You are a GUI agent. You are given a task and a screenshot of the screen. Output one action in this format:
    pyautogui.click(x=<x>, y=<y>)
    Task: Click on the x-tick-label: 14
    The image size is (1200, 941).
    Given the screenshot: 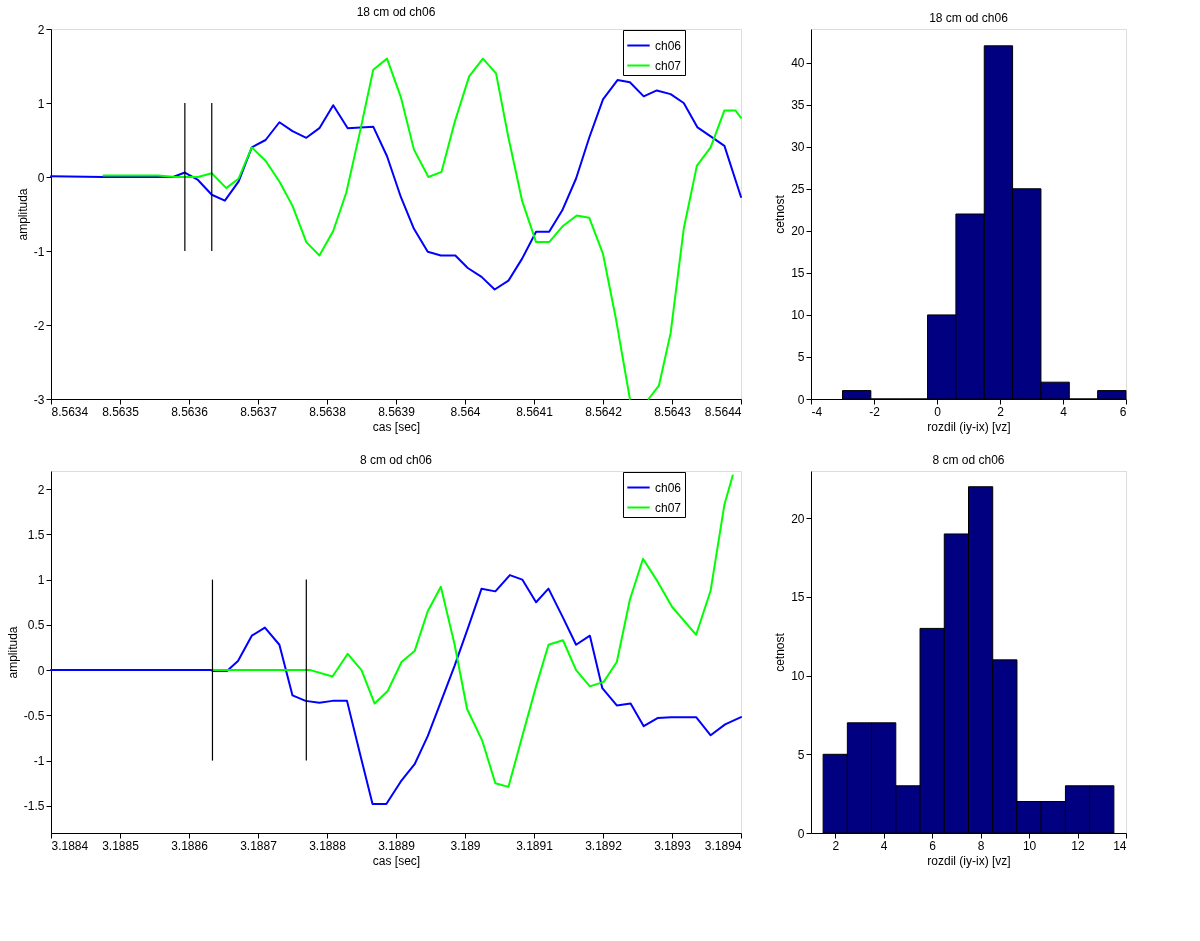 What is the action you would take?
    pyautogui.click(x=1120, y=845)
    